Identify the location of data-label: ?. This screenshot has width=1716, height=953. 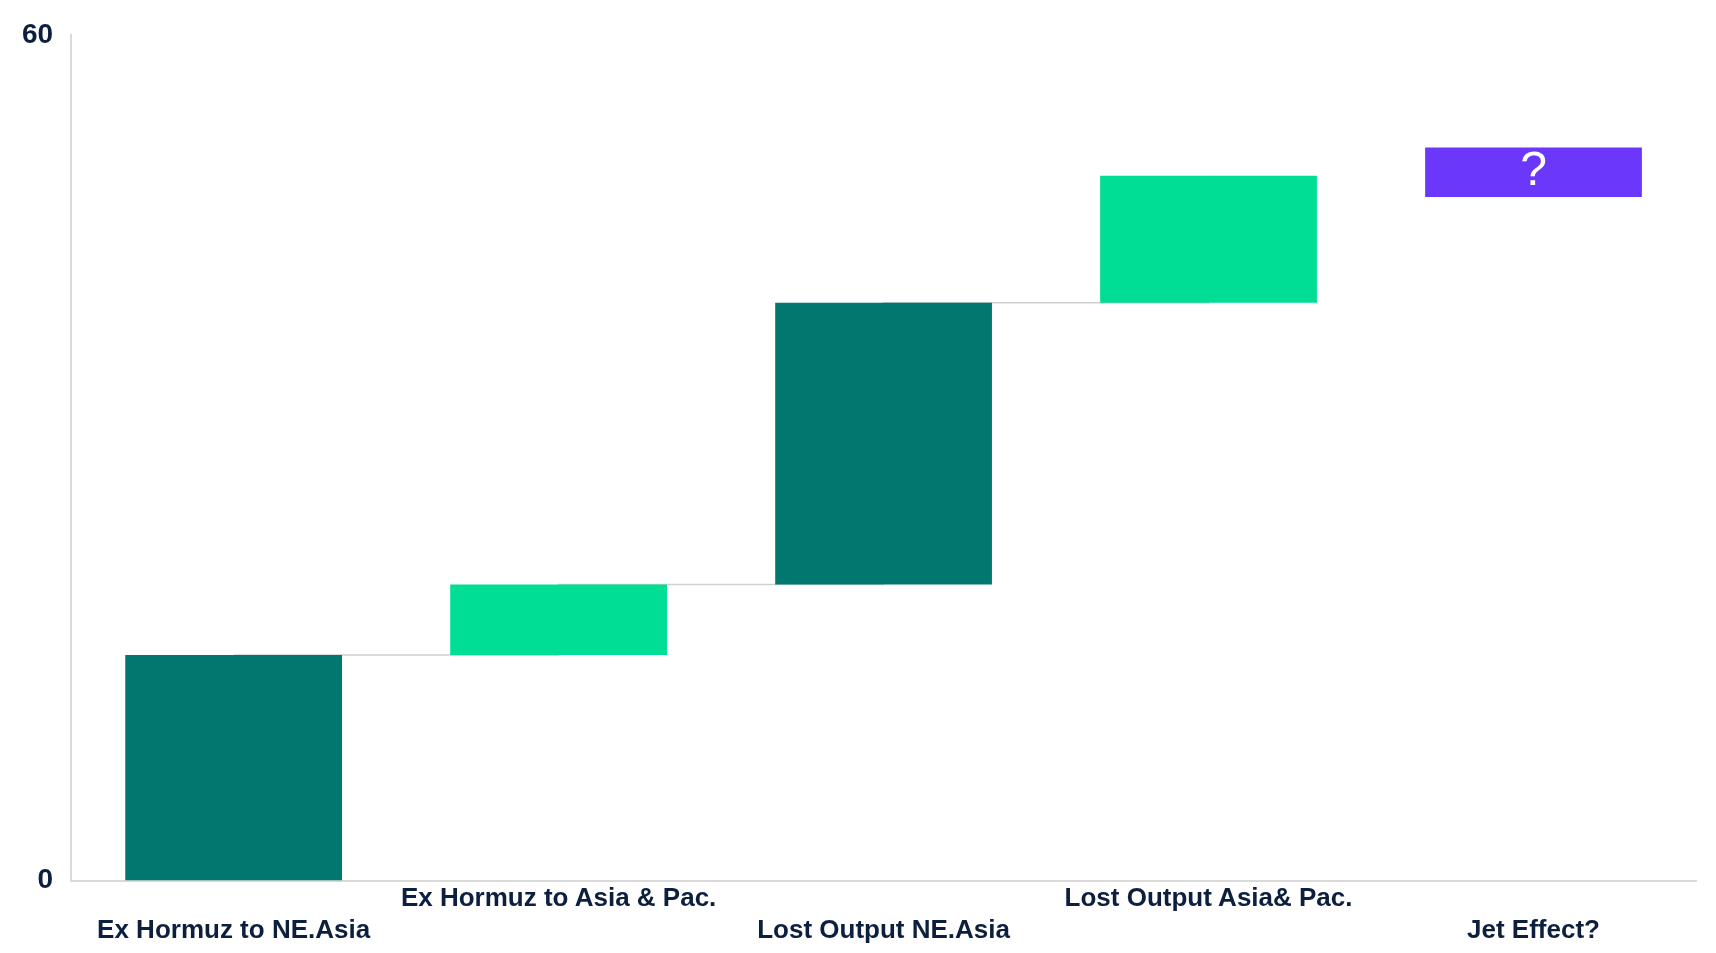
(1533, 169).